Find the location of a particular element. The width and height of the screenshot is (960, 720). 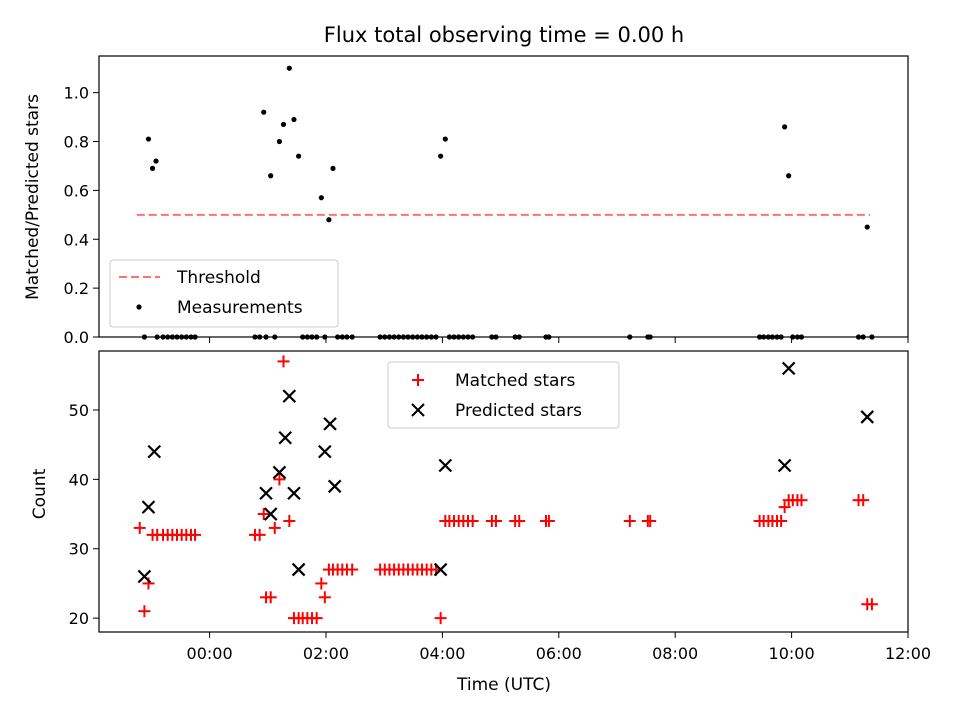

bottom-x-ticks: 00:00 02:00 04:00 06:00 08:00 10:00 12:00 is located at coordinates (559, 647).